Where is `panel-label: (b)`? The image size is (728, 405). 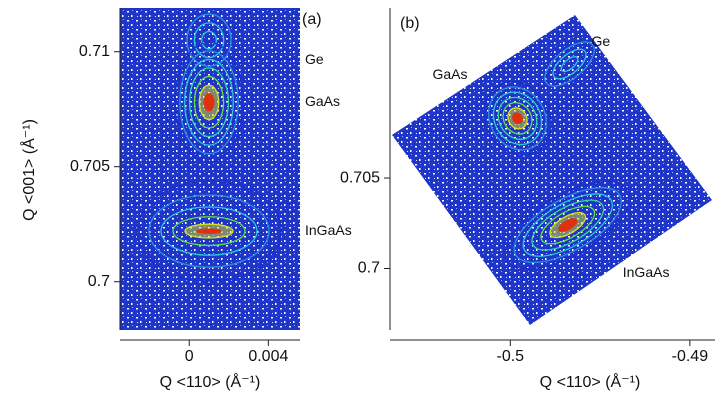
panel-label: (b) is located at coordinates (410, 23).